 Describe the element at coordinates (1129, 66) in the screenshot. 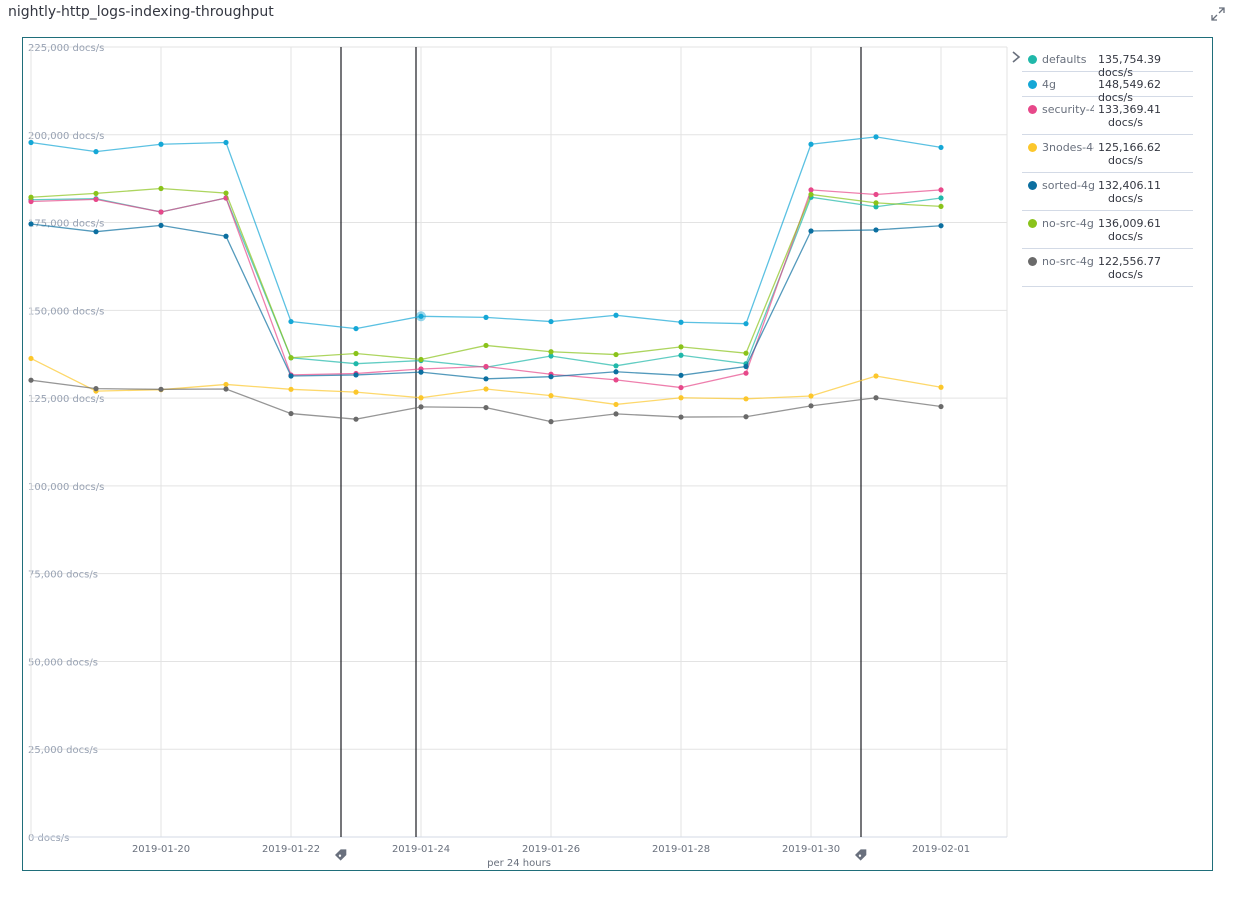

I see `legend-series-value: 135,754.39 docs/s` at that location.